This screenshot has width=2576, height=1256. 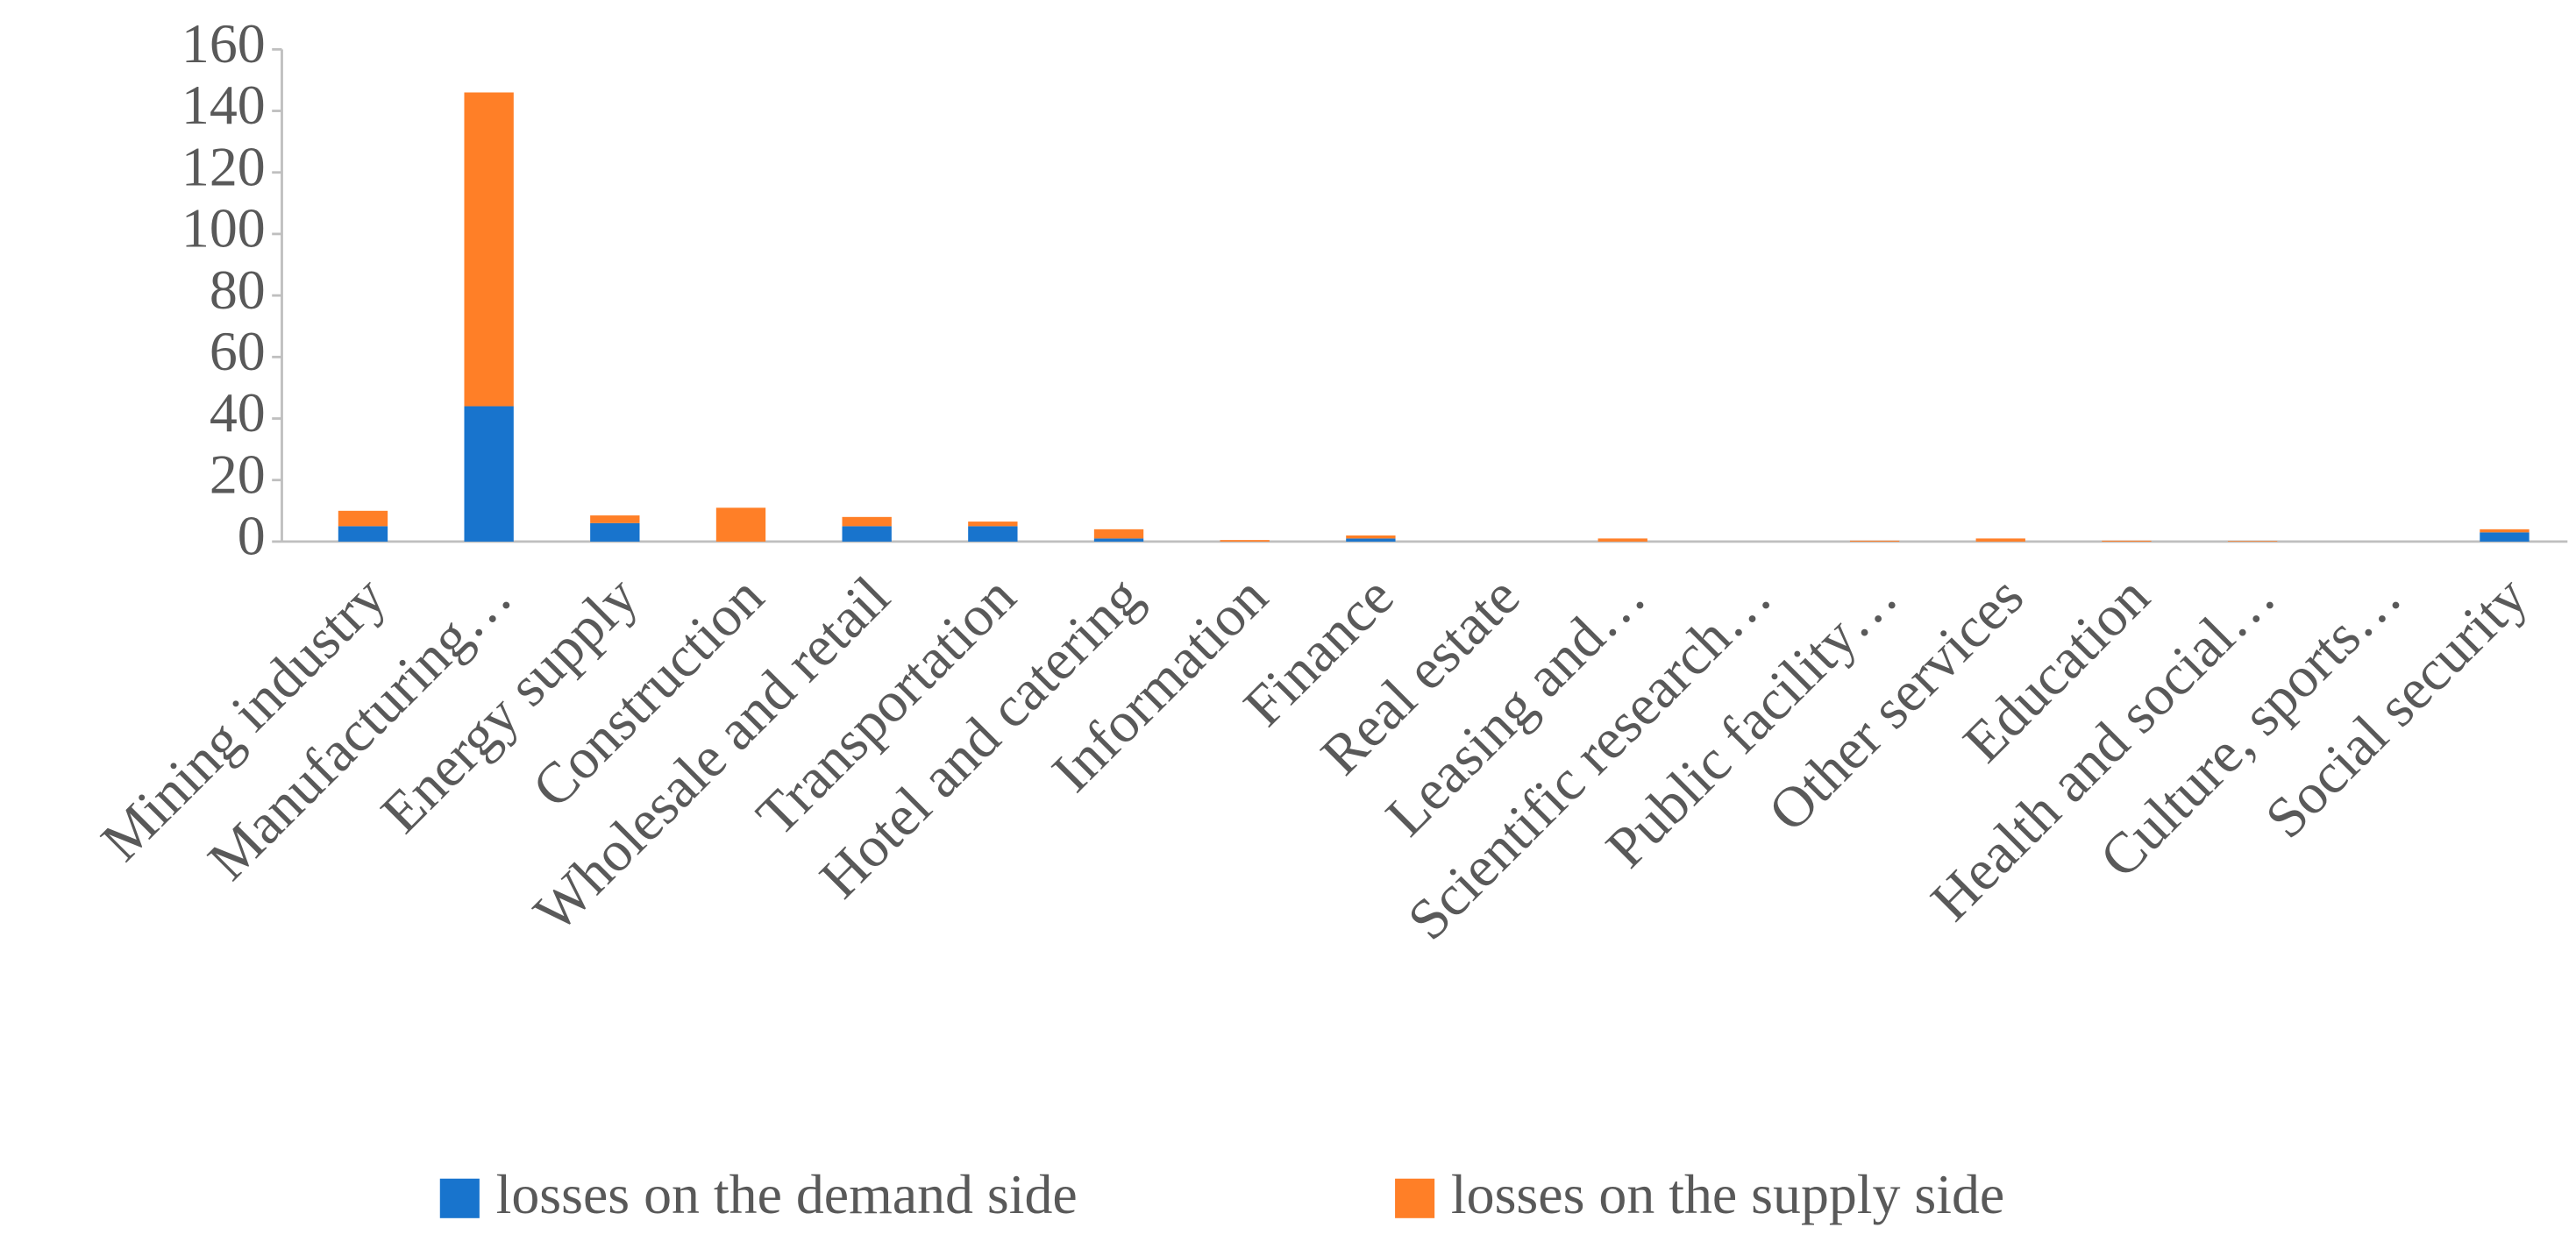 What do you see at coordinates (223, 166) in the screenshot?
I see `y-tick-label: 120` at bounding box center [223, 166].